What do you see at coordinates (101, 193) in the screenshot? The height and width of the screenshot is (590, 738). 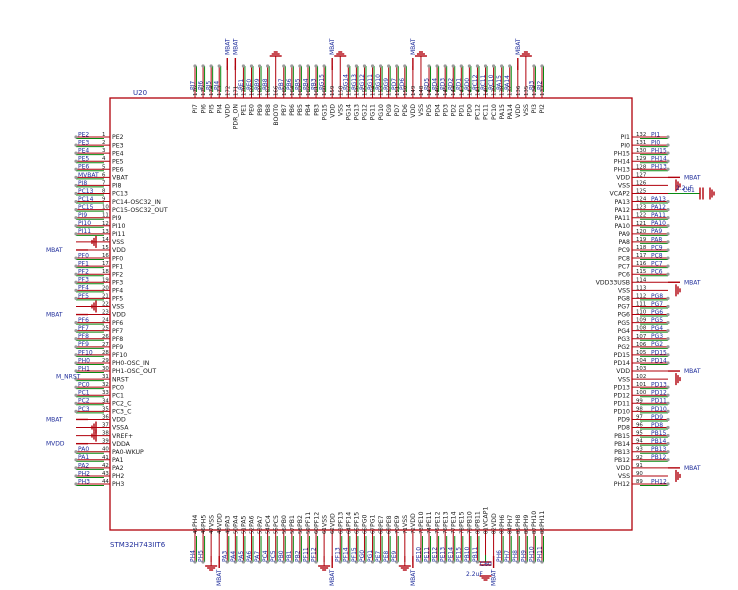 I see `pin-8: PC13 8 PC13` at bounding box center [101, 193].